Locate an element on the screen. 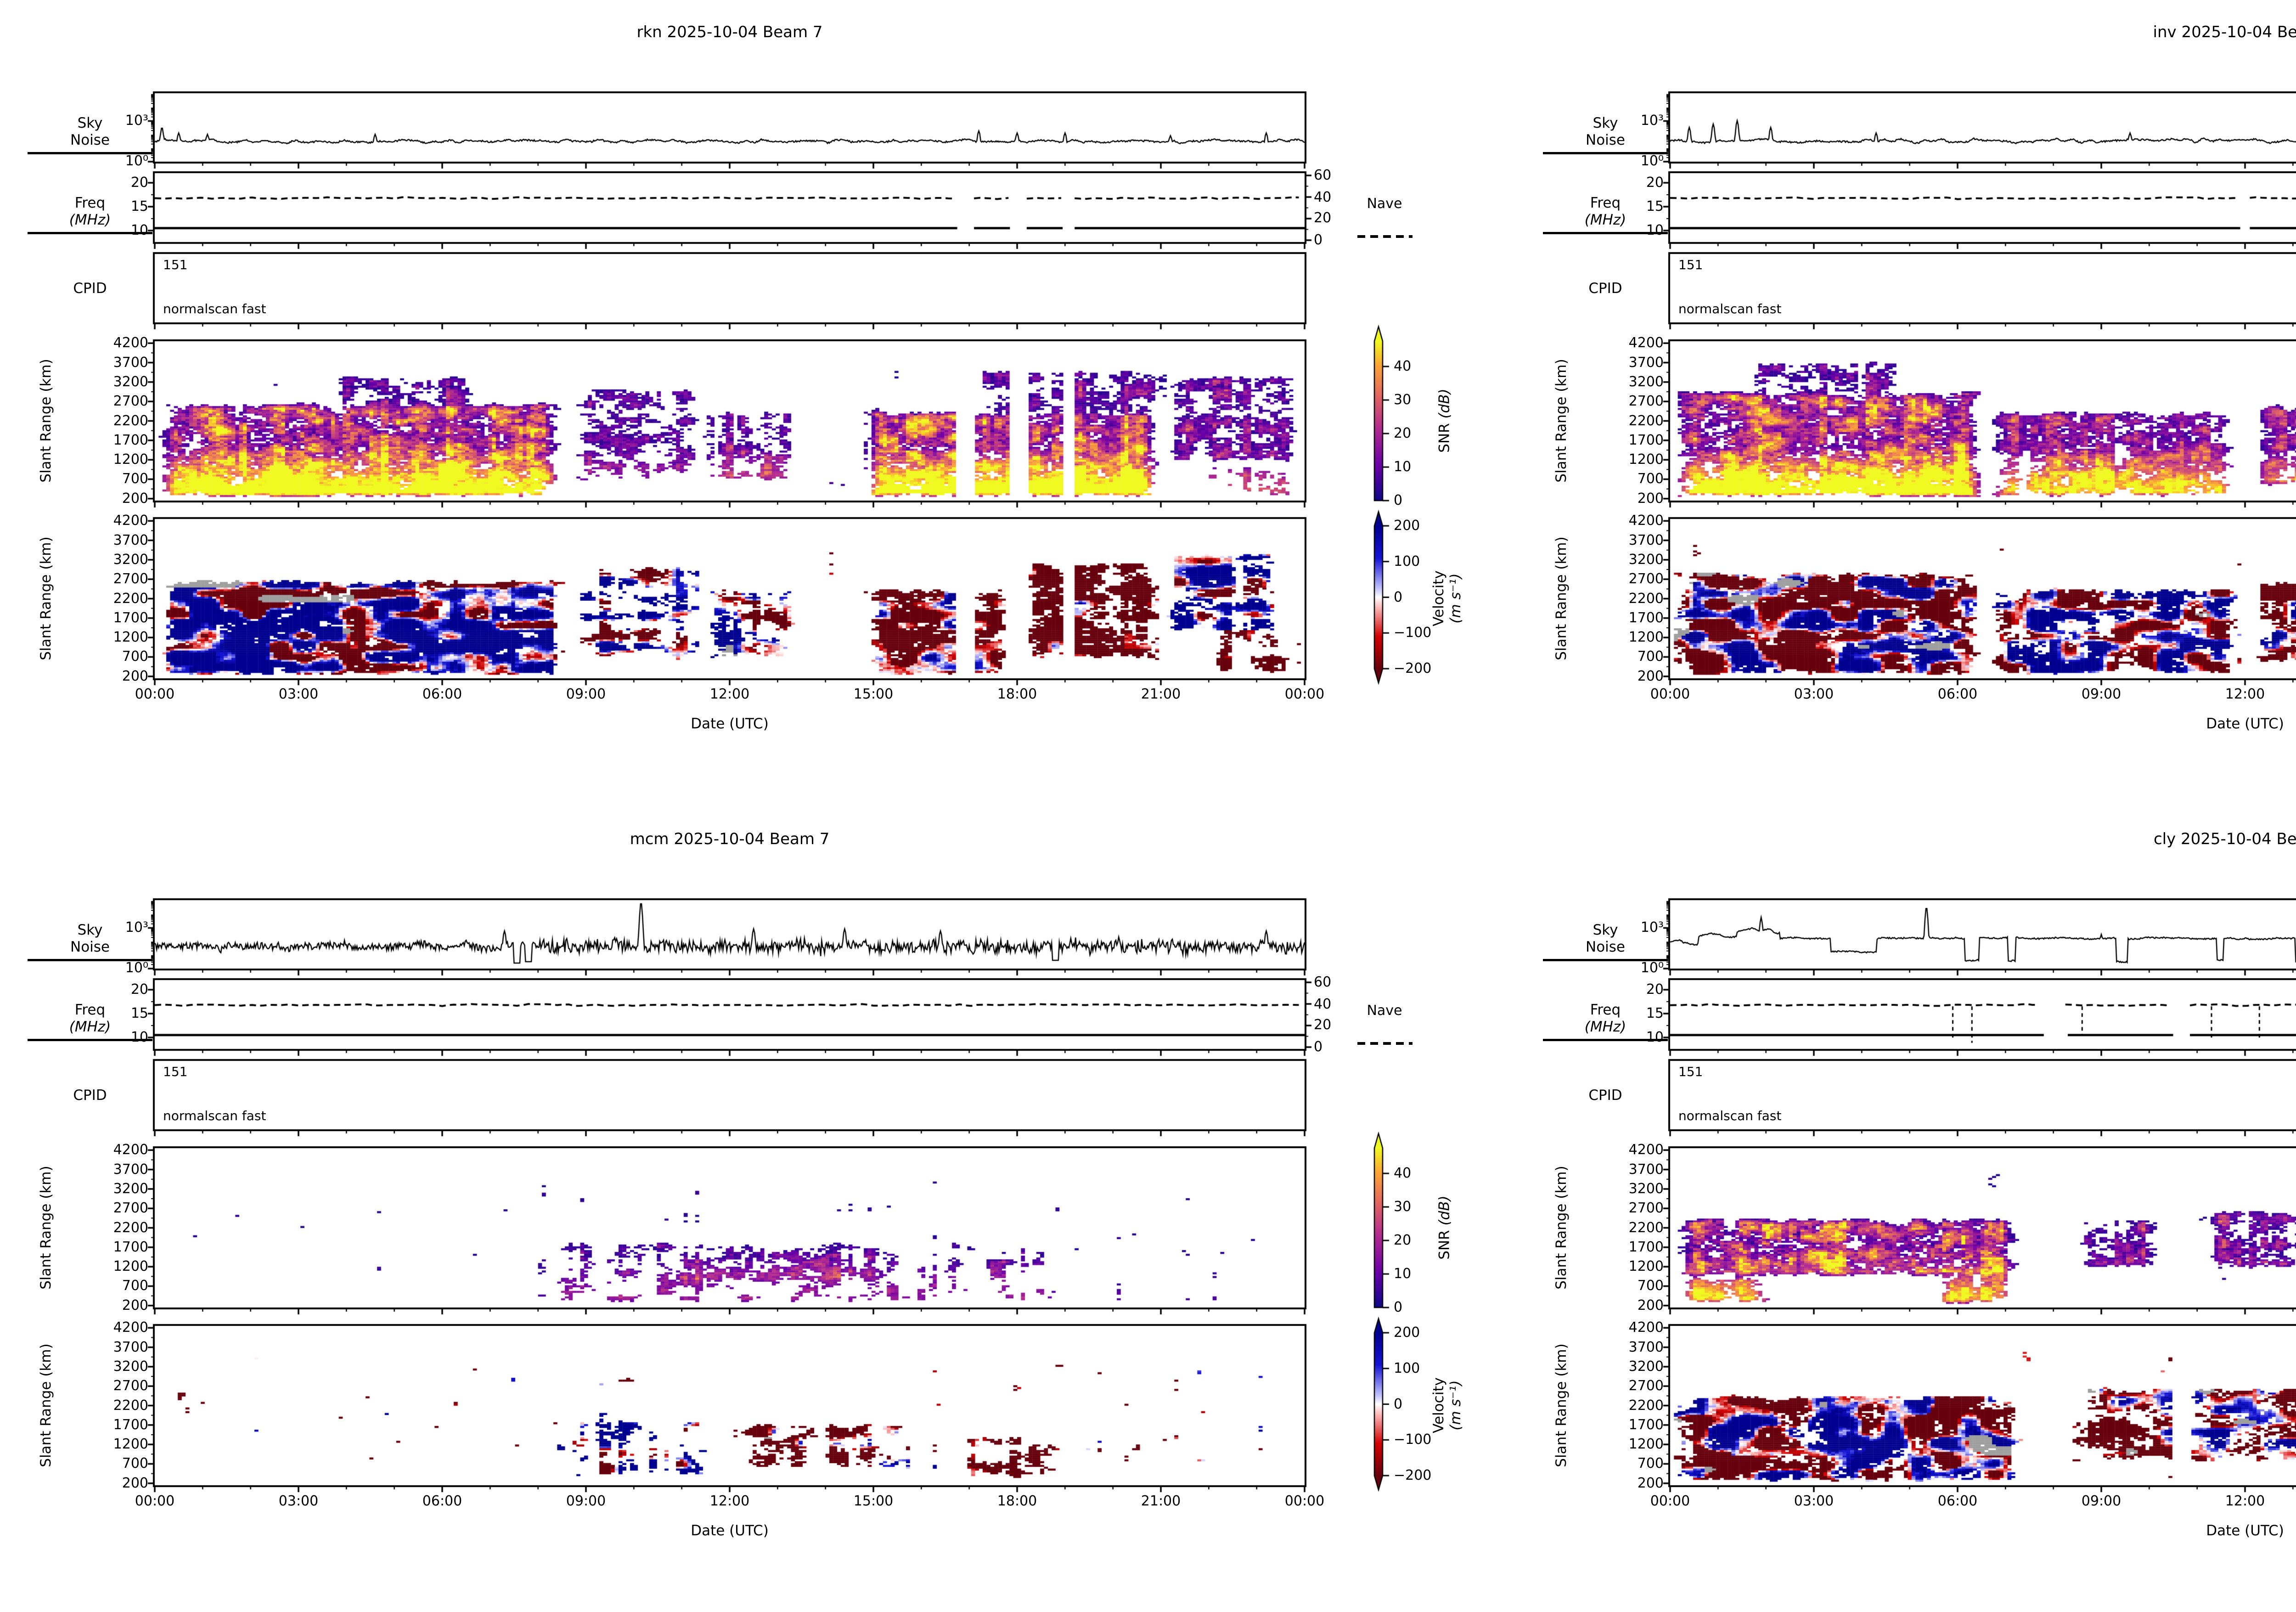 The width and height of the screenshot is (2296, 1612). nave-legend-dash is located at coordinates (1384, 1043).